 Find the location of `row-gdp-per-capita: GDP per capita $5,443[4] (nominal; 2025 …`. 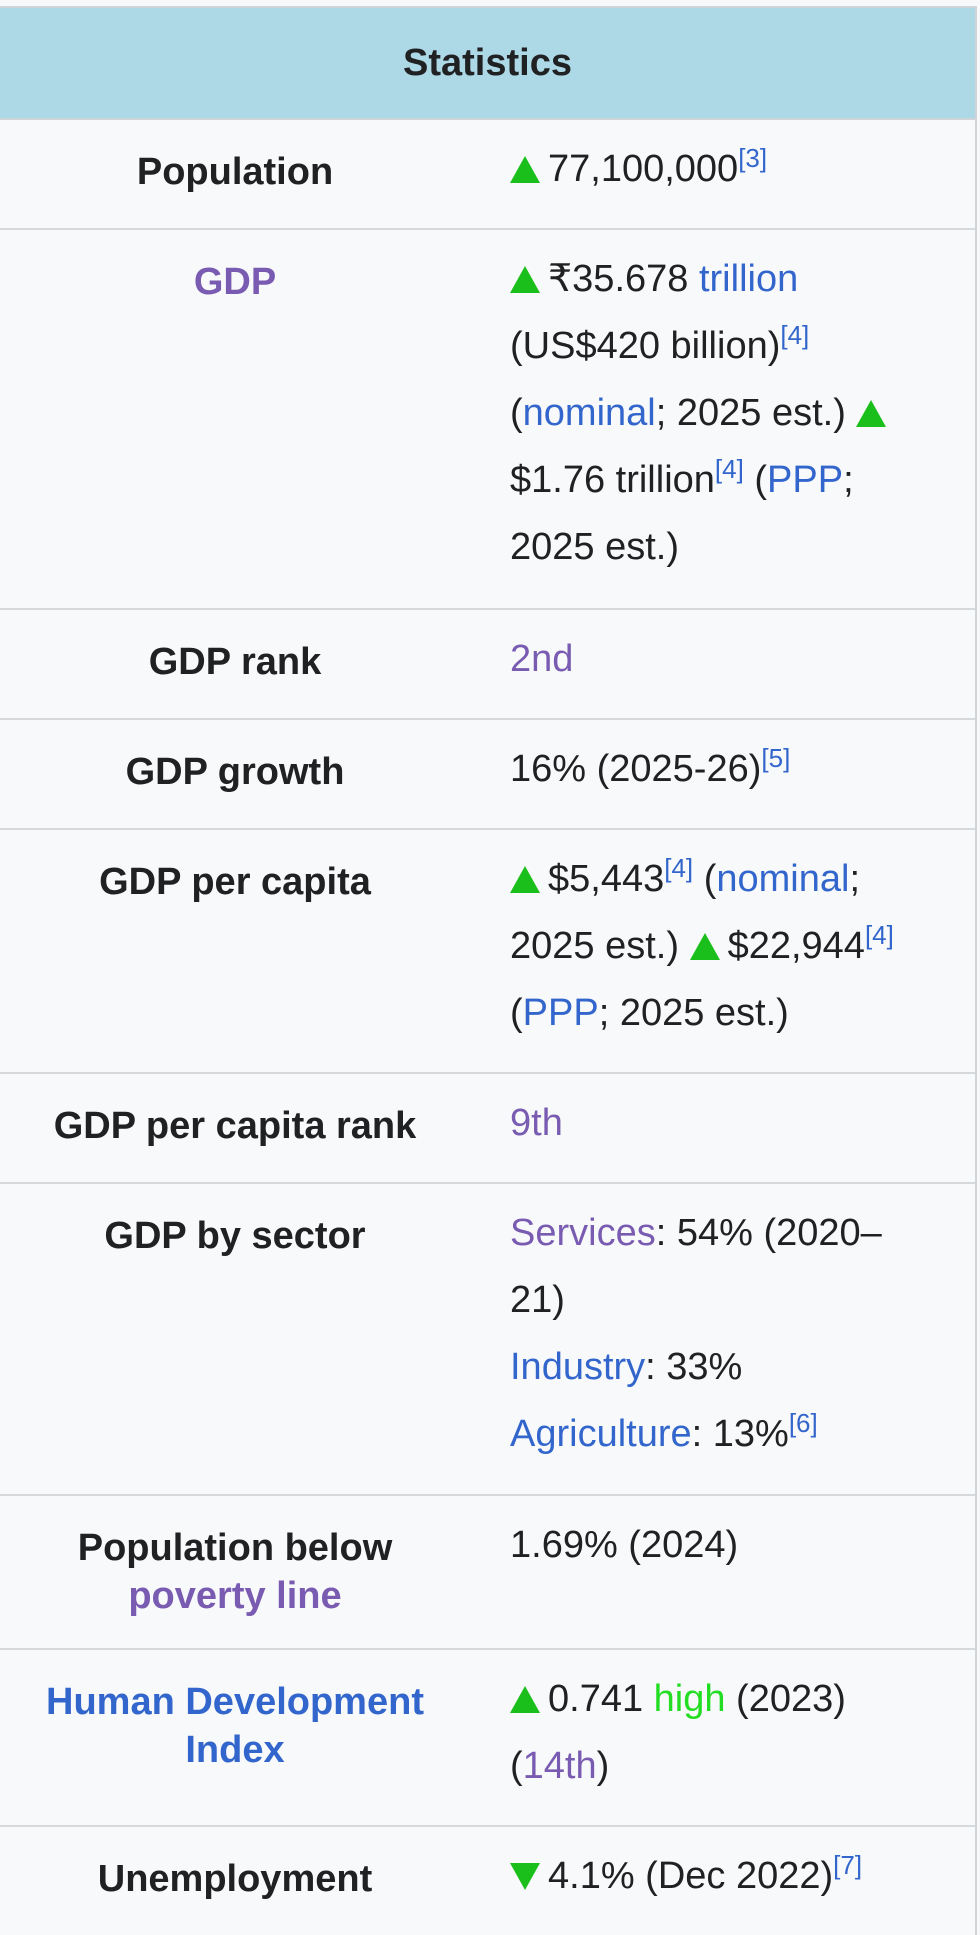

row-gdp-per-capita: GDP per capita $5,443[4] (nominal; 2025 … is located at coordinates (487, 952).